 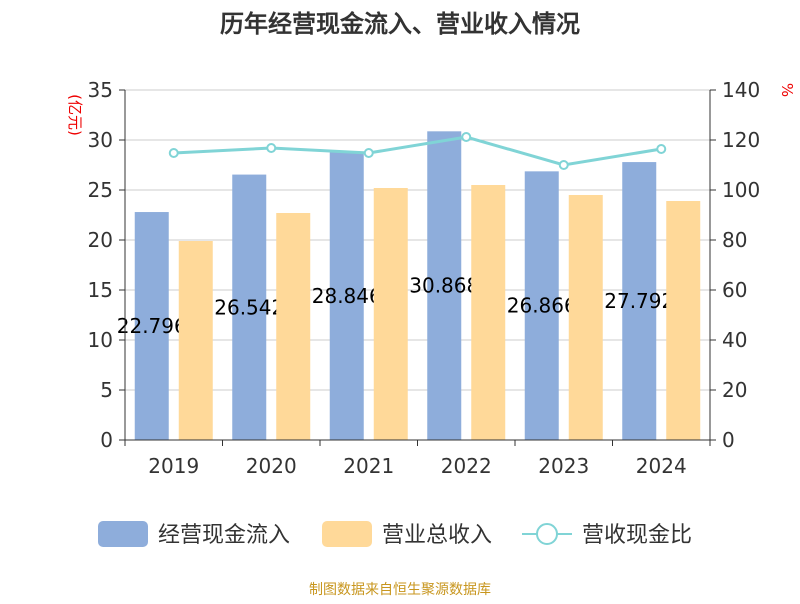 I want to click on data-label: 28.846, so click(x=347, y=296).